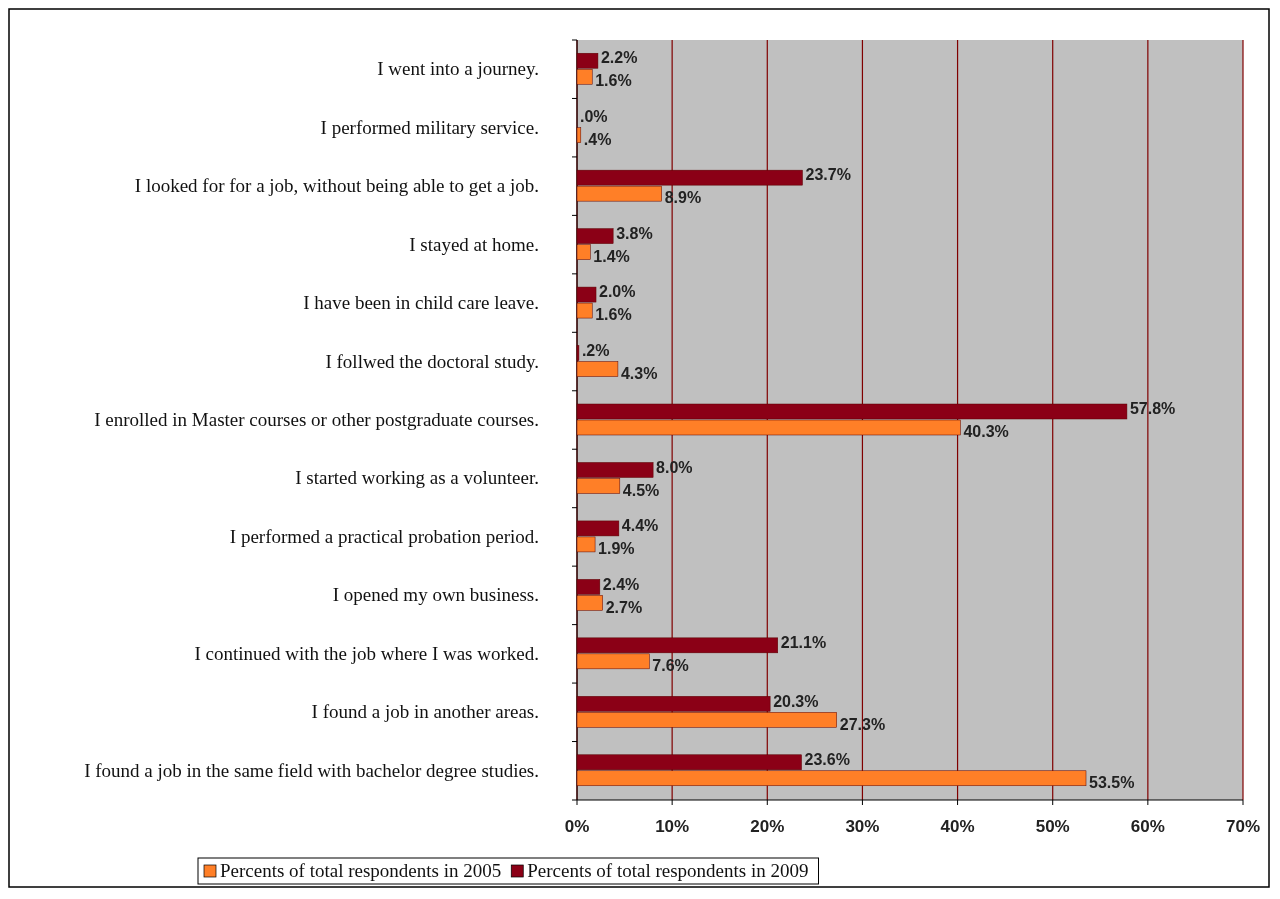  I want to click on x-tick-label: 50%, so click(1052, 826).